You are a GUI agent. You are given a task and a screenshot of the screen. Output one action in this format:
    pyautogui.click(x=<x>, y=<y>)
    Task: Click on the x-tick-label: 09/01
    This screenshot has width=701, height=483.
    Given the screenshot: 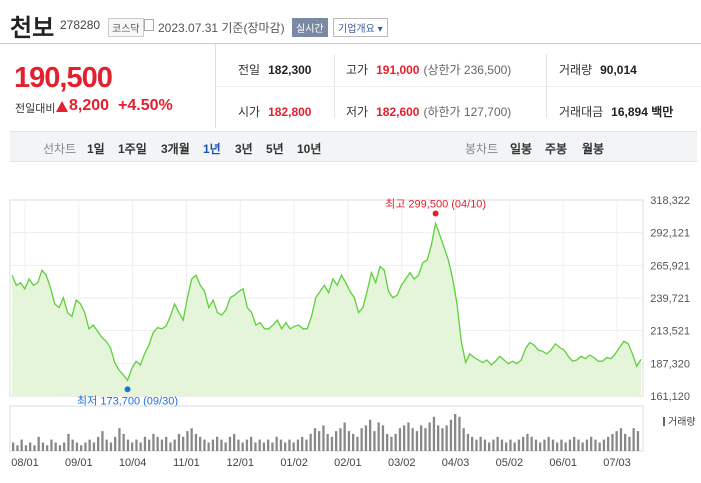 What is the action you would take?
    pyautogui.click(x=79, y=463)
    